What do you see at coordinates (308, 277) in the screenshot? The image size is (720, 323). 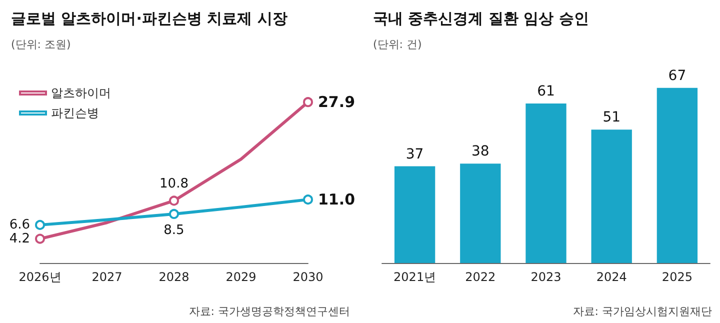 I see `x-tick-label: 2030` at bounding box center [308, 277].